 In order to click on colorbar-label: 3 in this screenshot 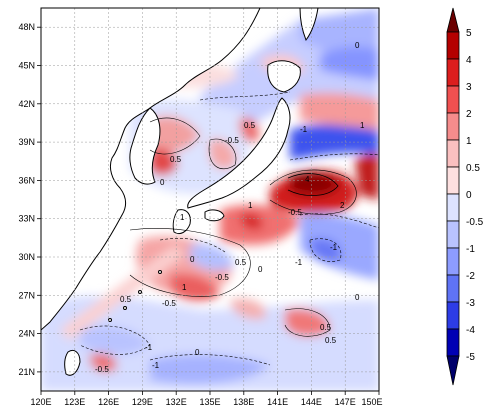, I will do `click(469, 87)`.